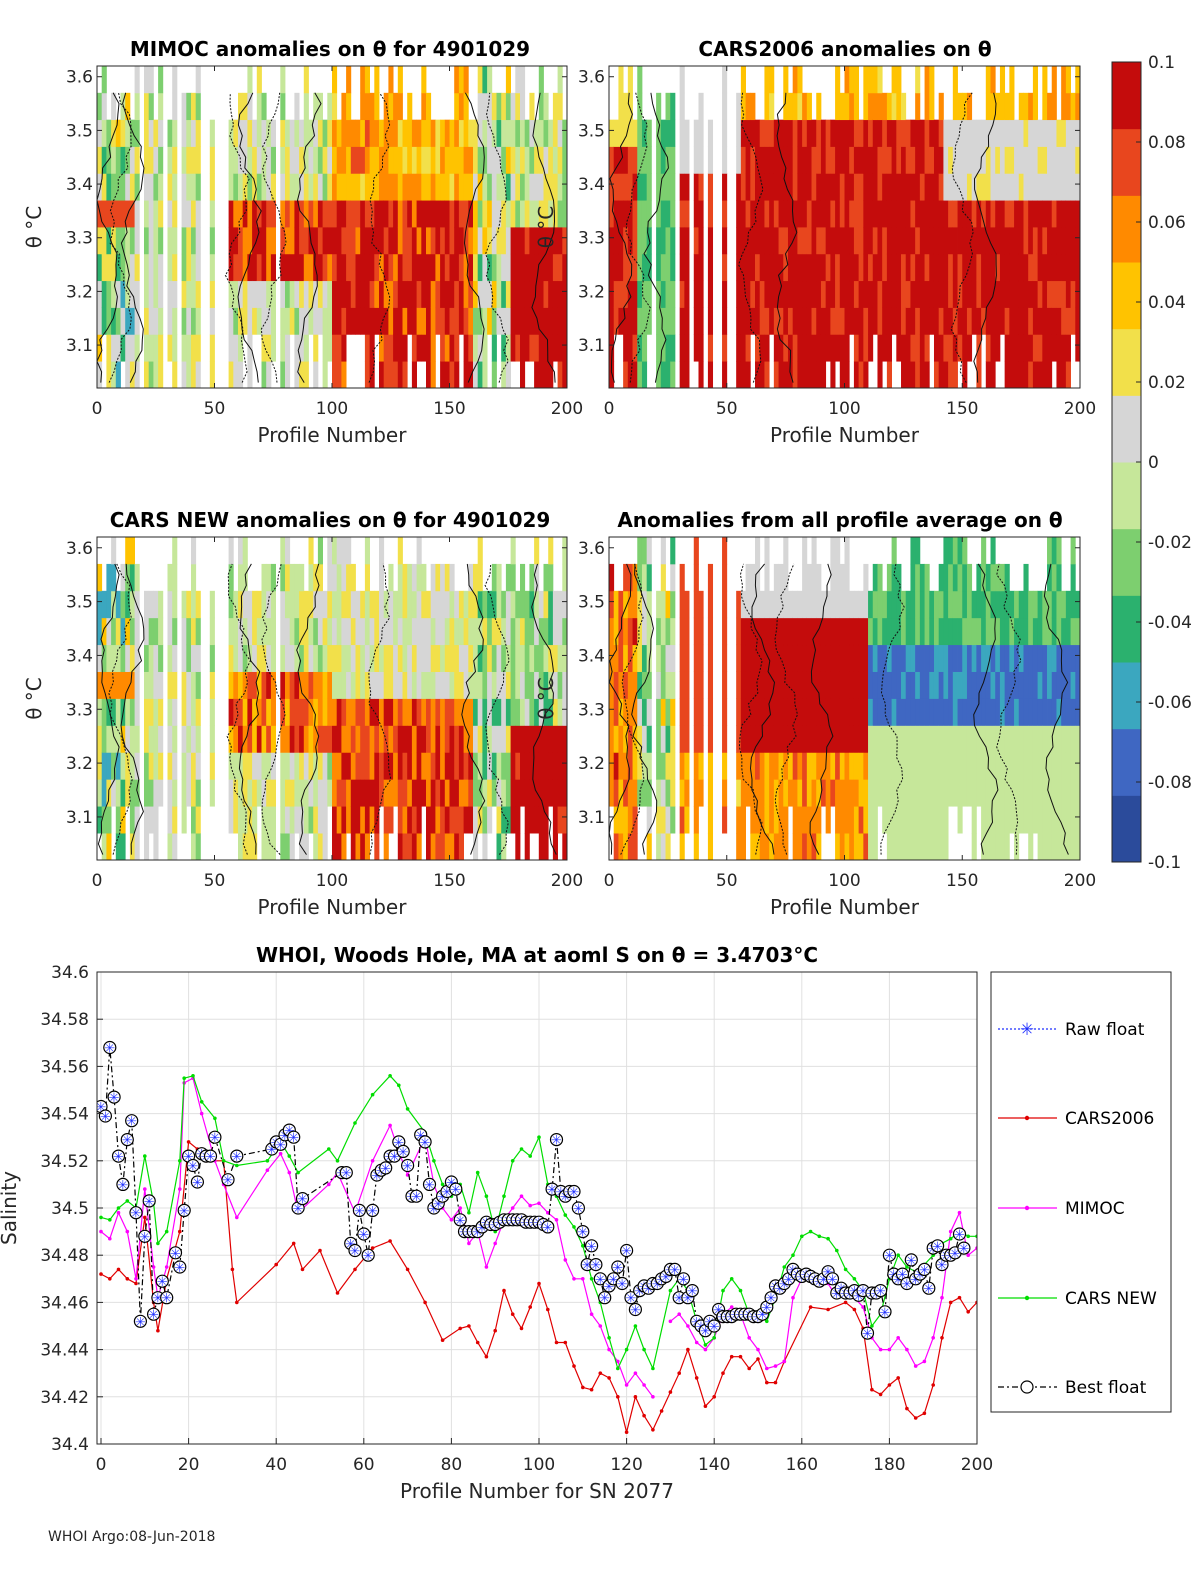 This screenshot has height=1575, width=1200. I want to click on colorbar-label: -0.08, so click(1170, 783).